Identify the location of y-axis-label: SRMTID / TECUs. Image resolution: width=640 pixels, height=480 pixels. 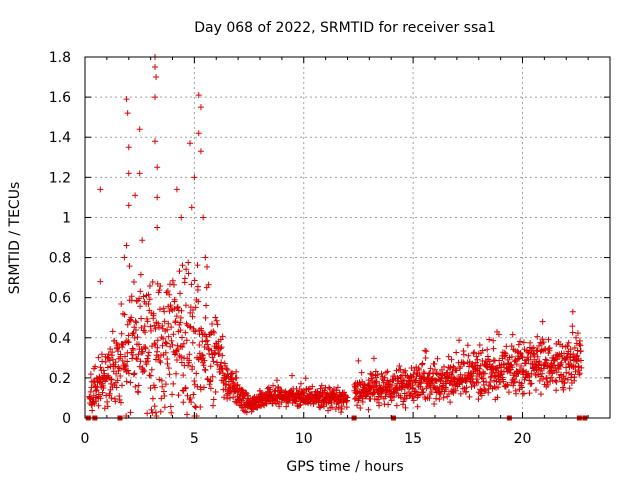
(15, 238).